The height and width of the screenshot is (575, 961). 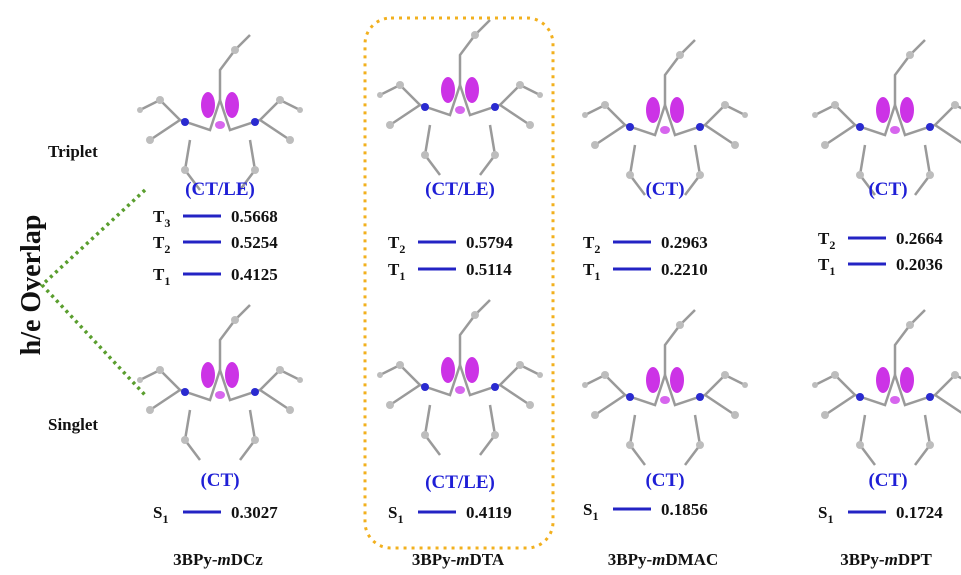 I want to click on level-value: 0.4125, so click(x=254, y=274).